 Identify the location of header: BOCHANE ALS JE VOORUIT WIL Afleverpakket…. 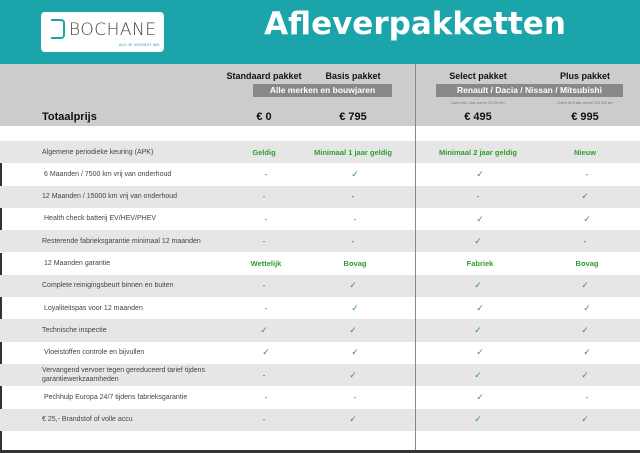
(320, 32).